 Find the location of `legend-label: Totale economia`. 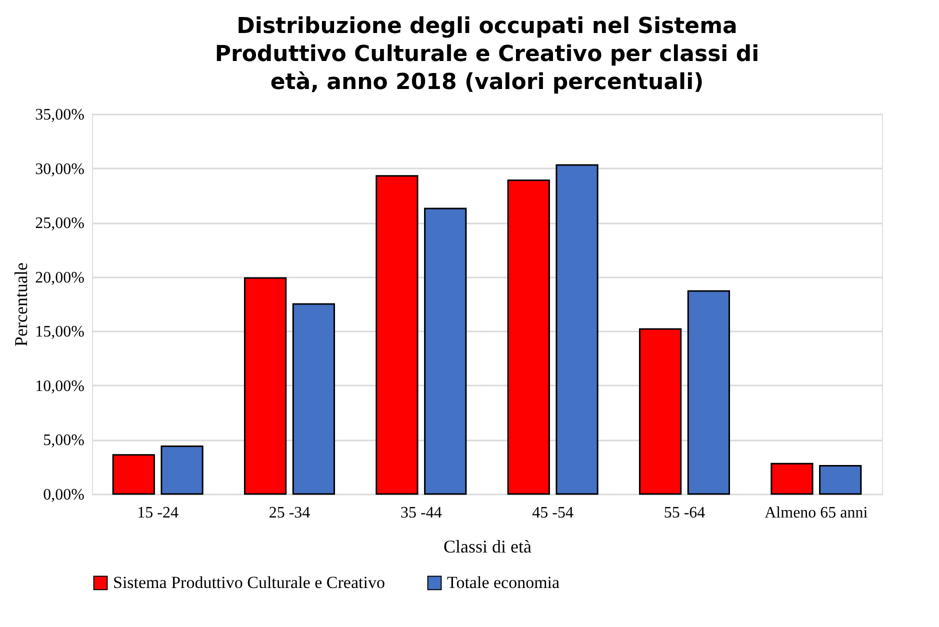

legend-label: Totale economia is located at coordinates (503, 582).